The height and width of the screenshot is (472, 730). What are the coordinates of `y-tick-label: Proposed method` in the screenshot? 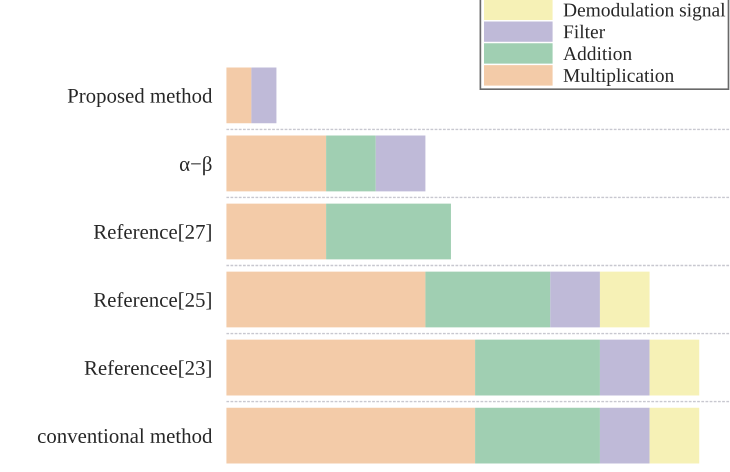 It's located at (140, 98).